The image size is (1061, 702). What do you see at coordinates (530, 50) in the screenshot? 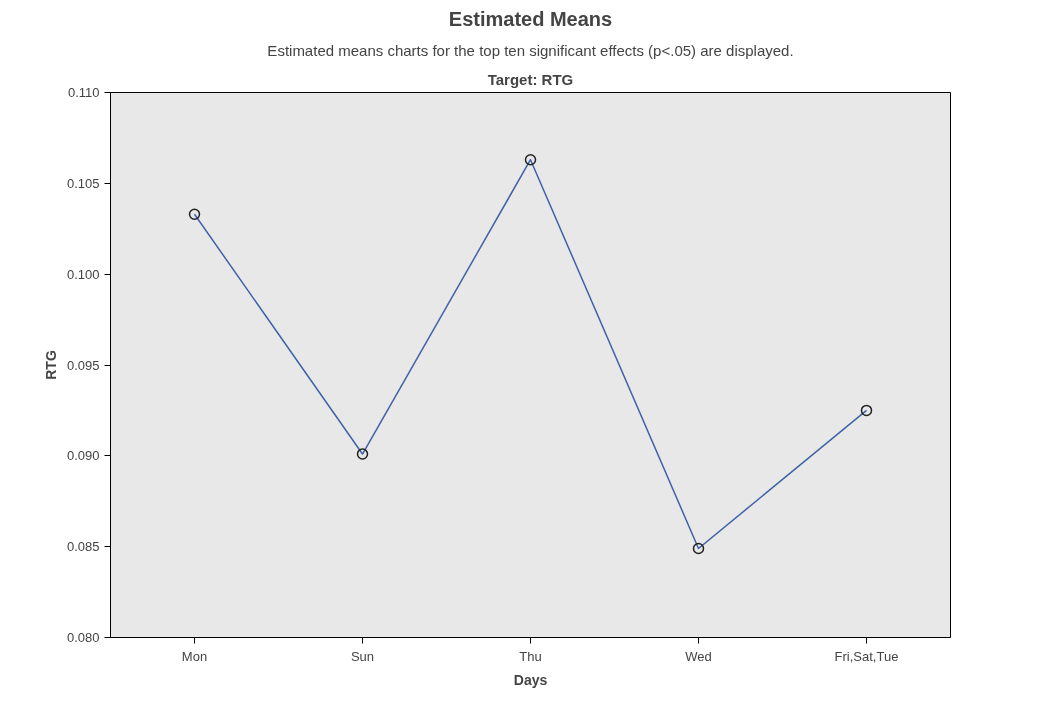
I see `text: Estimated means charts for the top ten significant effects (p<.05) are displayed.` at bounding box center [530, 50].